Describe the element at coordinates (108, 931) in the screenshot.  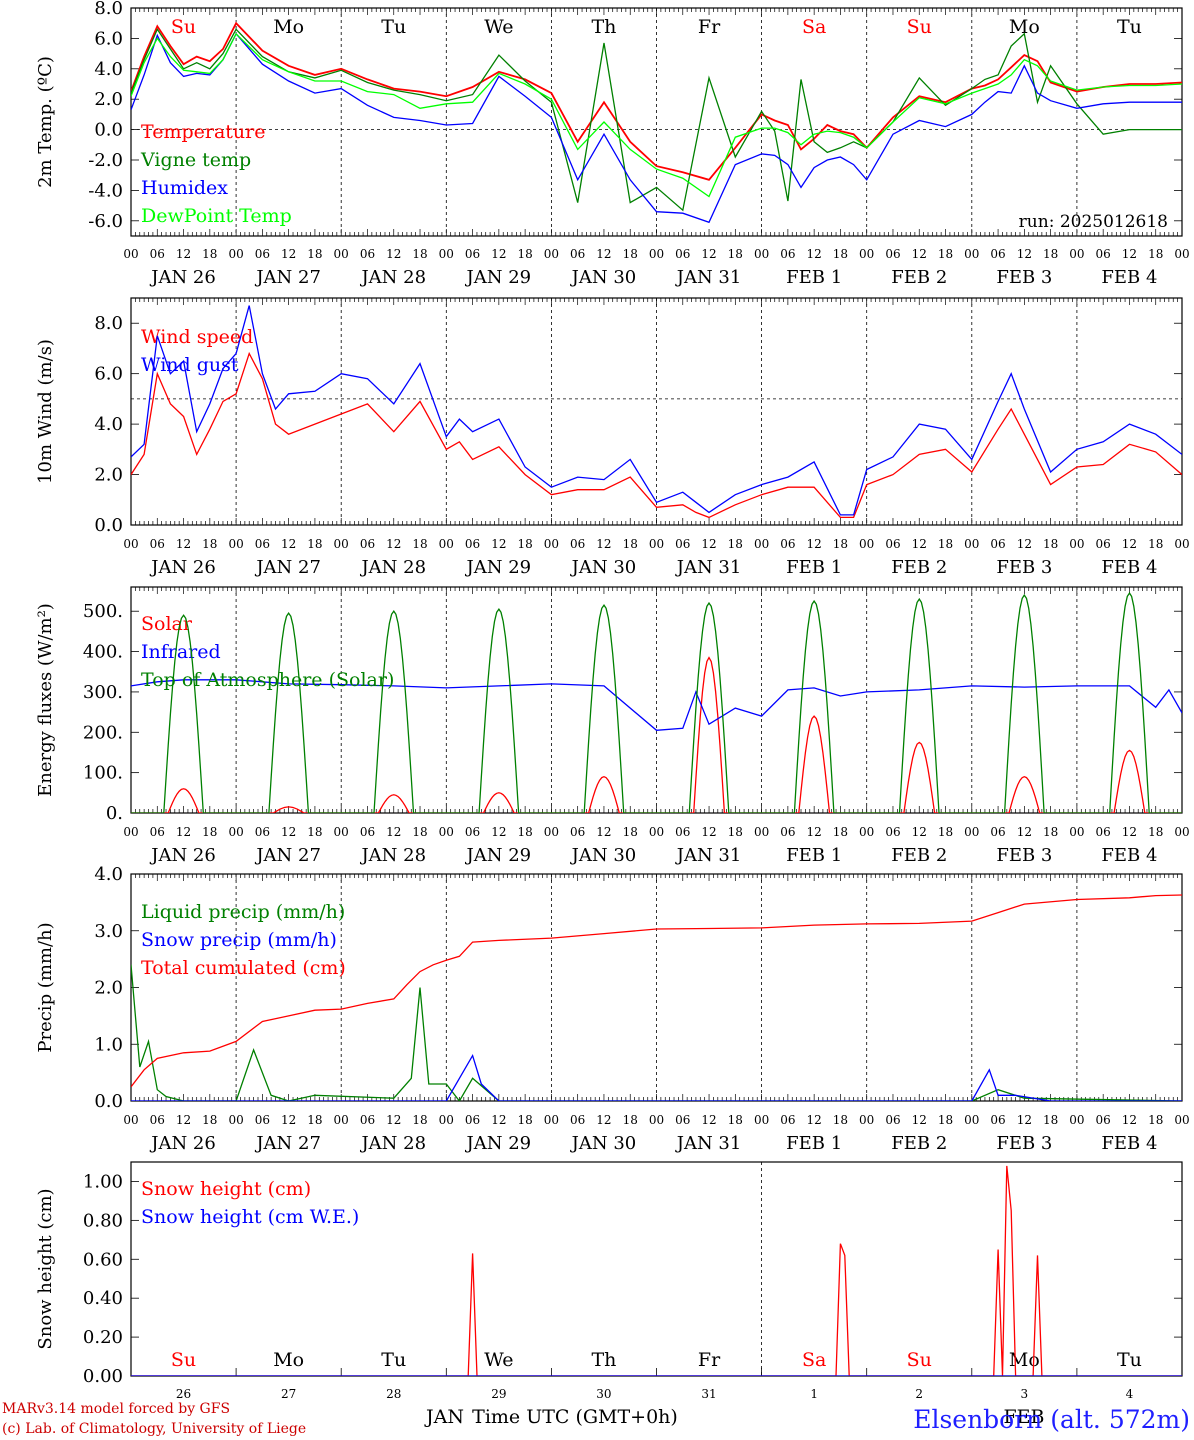
I see `y-tick-label: 3.0` at that location.